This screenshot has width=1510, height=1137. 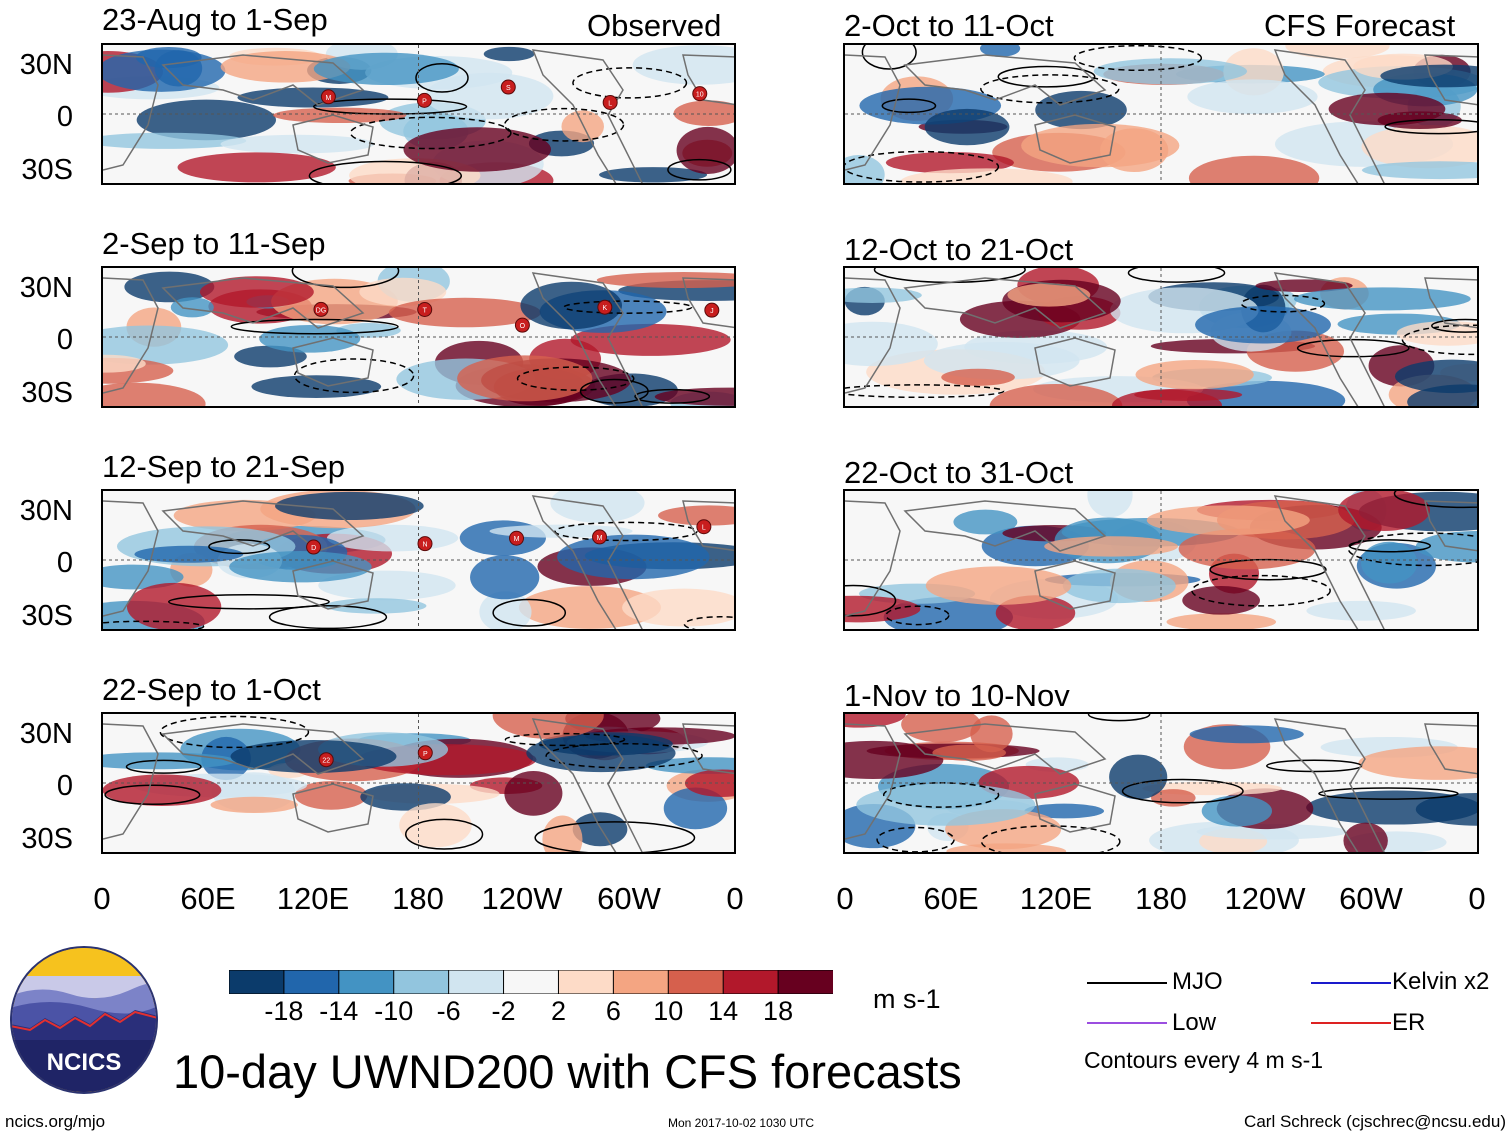 What do you see at coordinates (605, 308) in the screenshot?
I see `storm-label: K` at bounding box center [605, 308].